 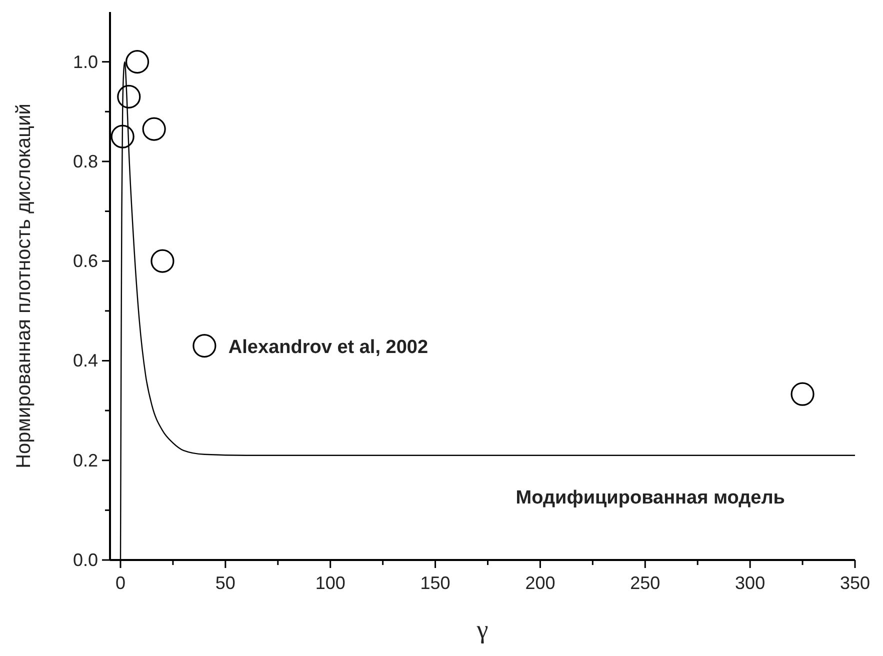 What do you see at coordinates (645, 583) in the screenshot?
I see `x-tick-label: 250` at bounding box center [645, 583].